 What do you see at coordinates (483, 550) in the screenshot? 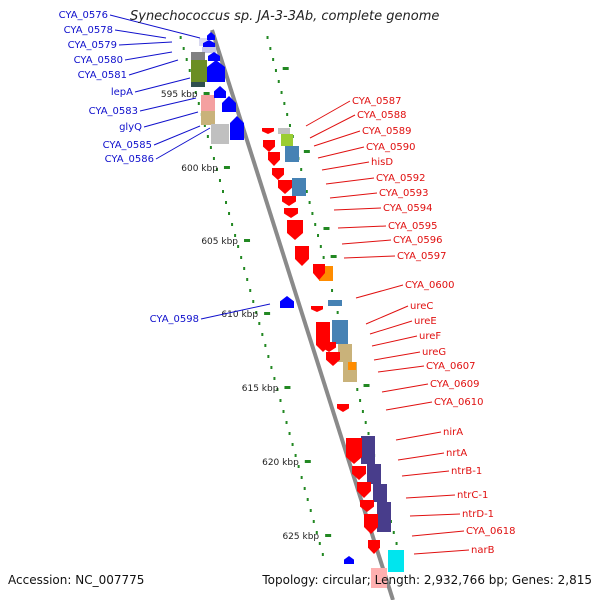
I see `right-gene-label: narB` at bounding box center [483, 550].